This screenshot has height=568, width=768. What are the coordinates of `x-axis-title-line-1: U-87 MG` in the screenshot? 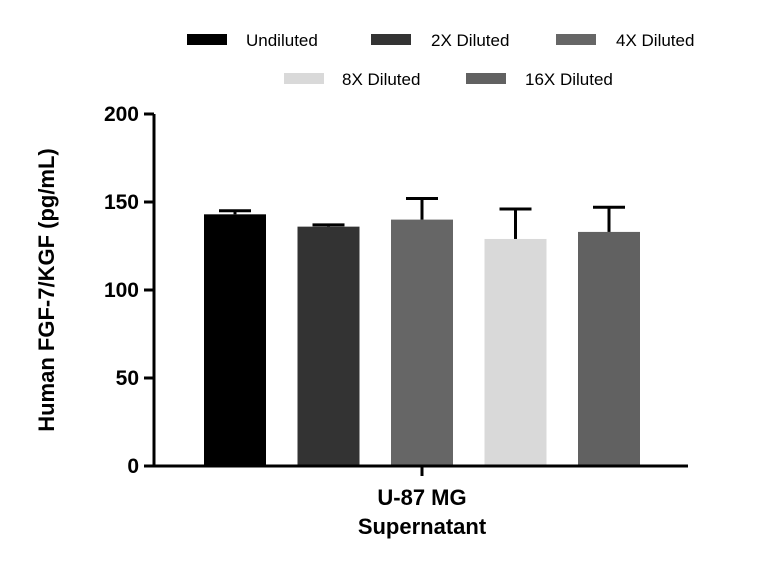 It's located at (421, 497).